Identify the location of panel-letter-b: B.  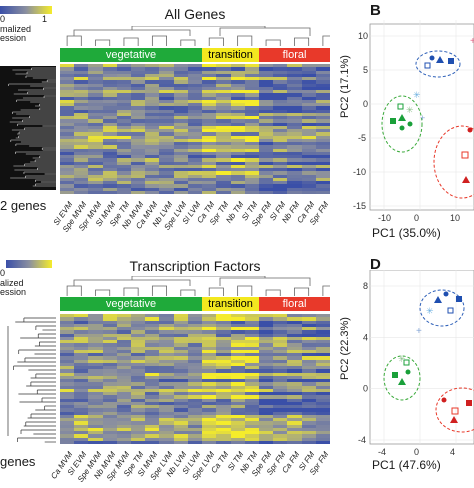
(375, 10).